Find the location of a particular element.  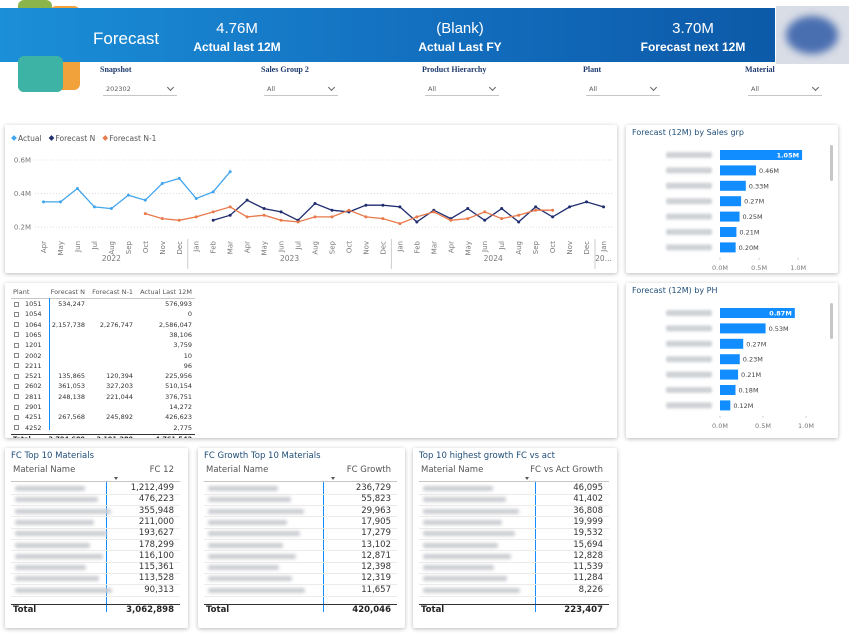

page-title: Forecast is located at coordinates (126, 38).